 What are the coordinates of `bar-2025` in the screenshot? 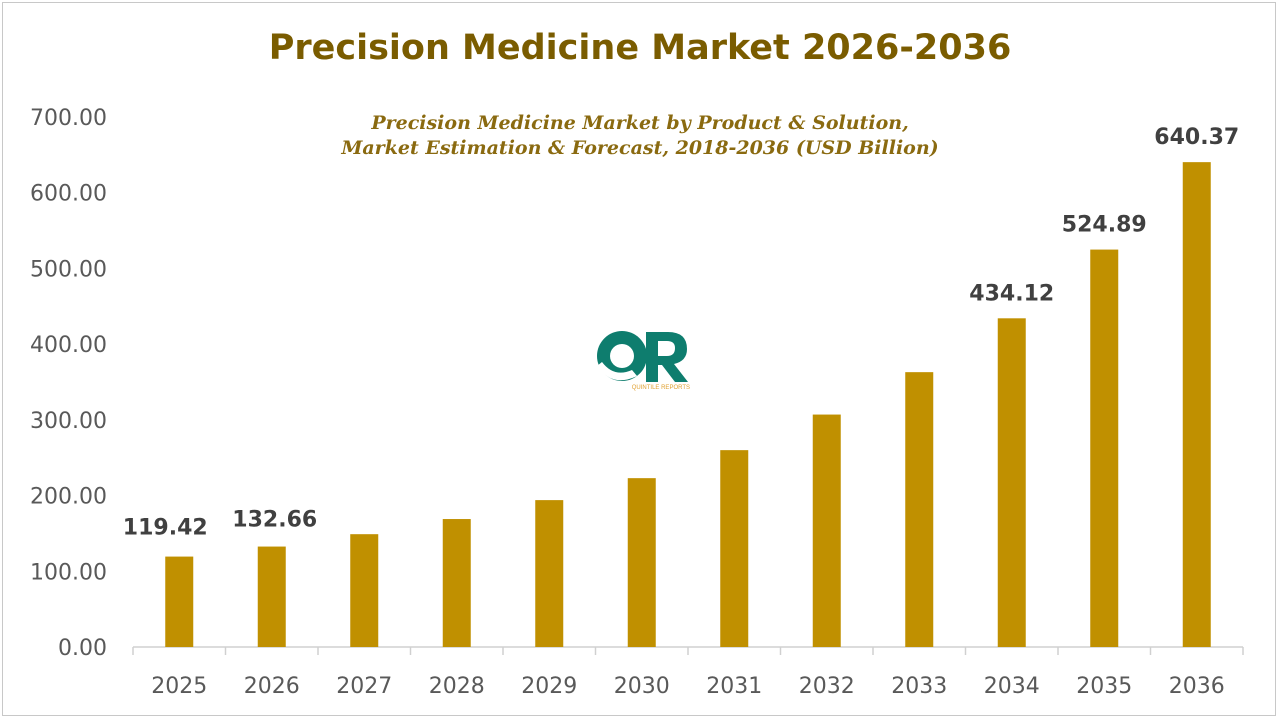 It's located at (179, 601).